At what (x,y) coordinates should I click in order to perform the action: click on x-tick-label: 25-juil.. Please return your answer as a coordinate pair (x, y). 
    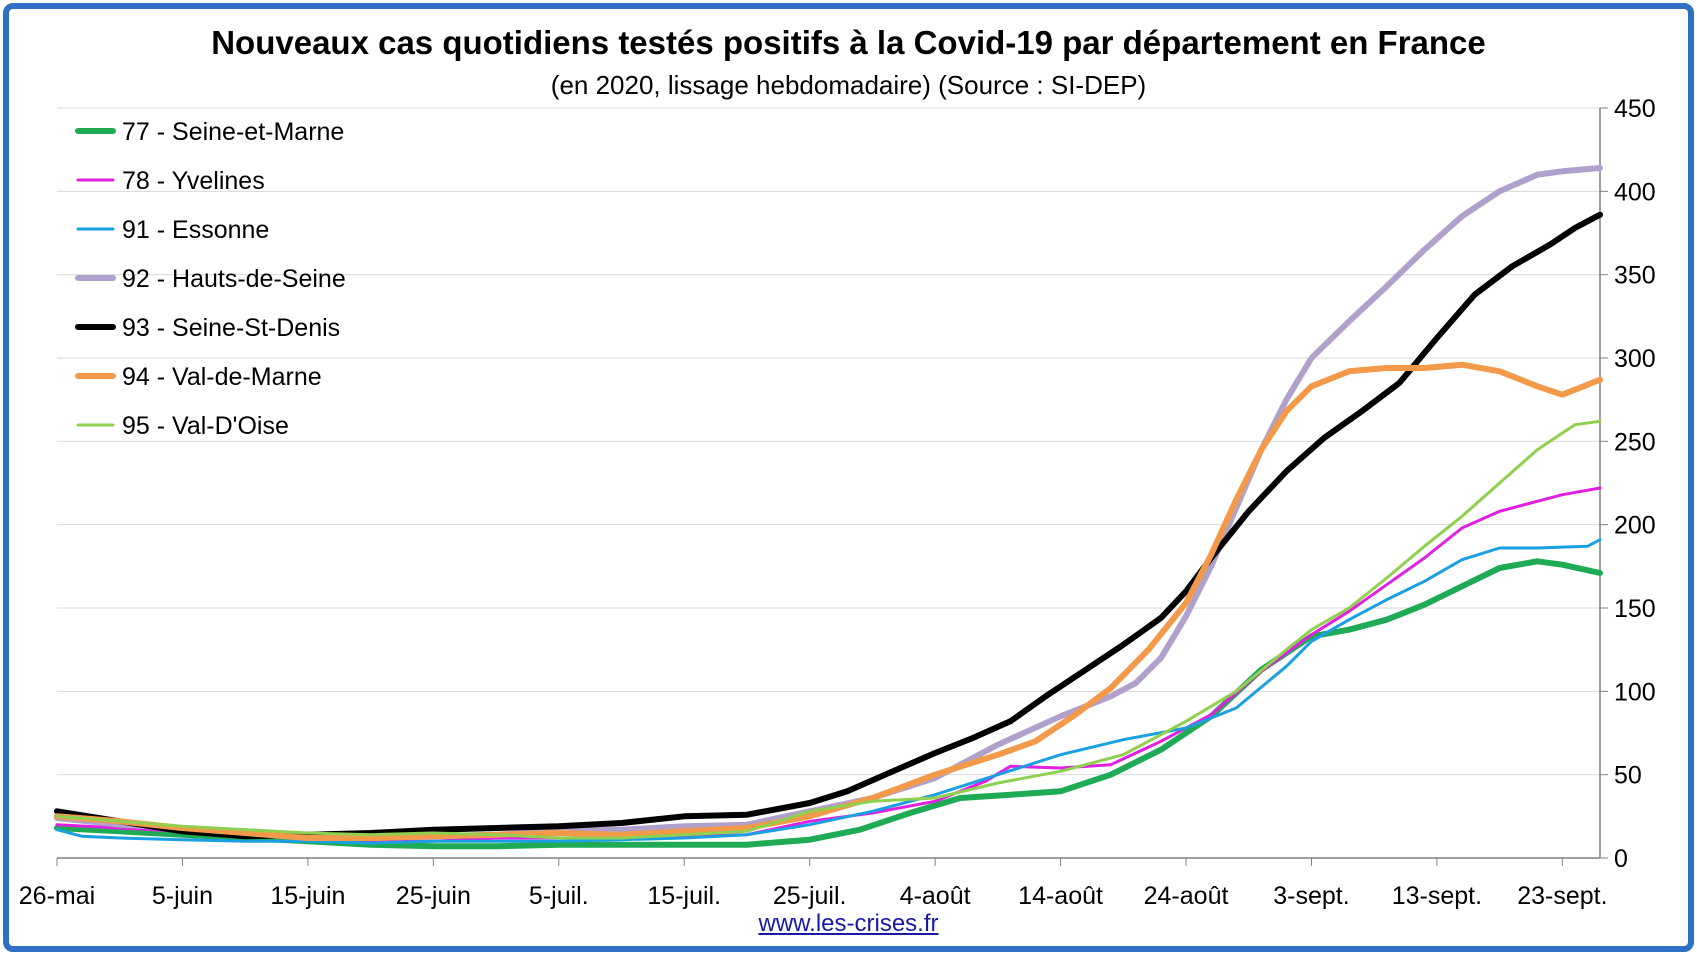
    Looking at the image, I should click on (810, 896).